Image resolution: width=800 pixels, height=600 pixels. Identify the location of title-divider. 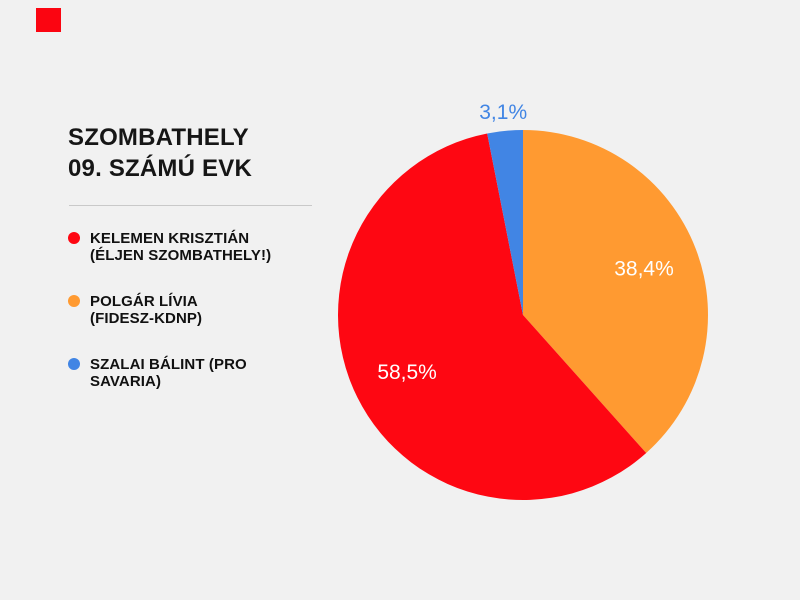
(190, 205).